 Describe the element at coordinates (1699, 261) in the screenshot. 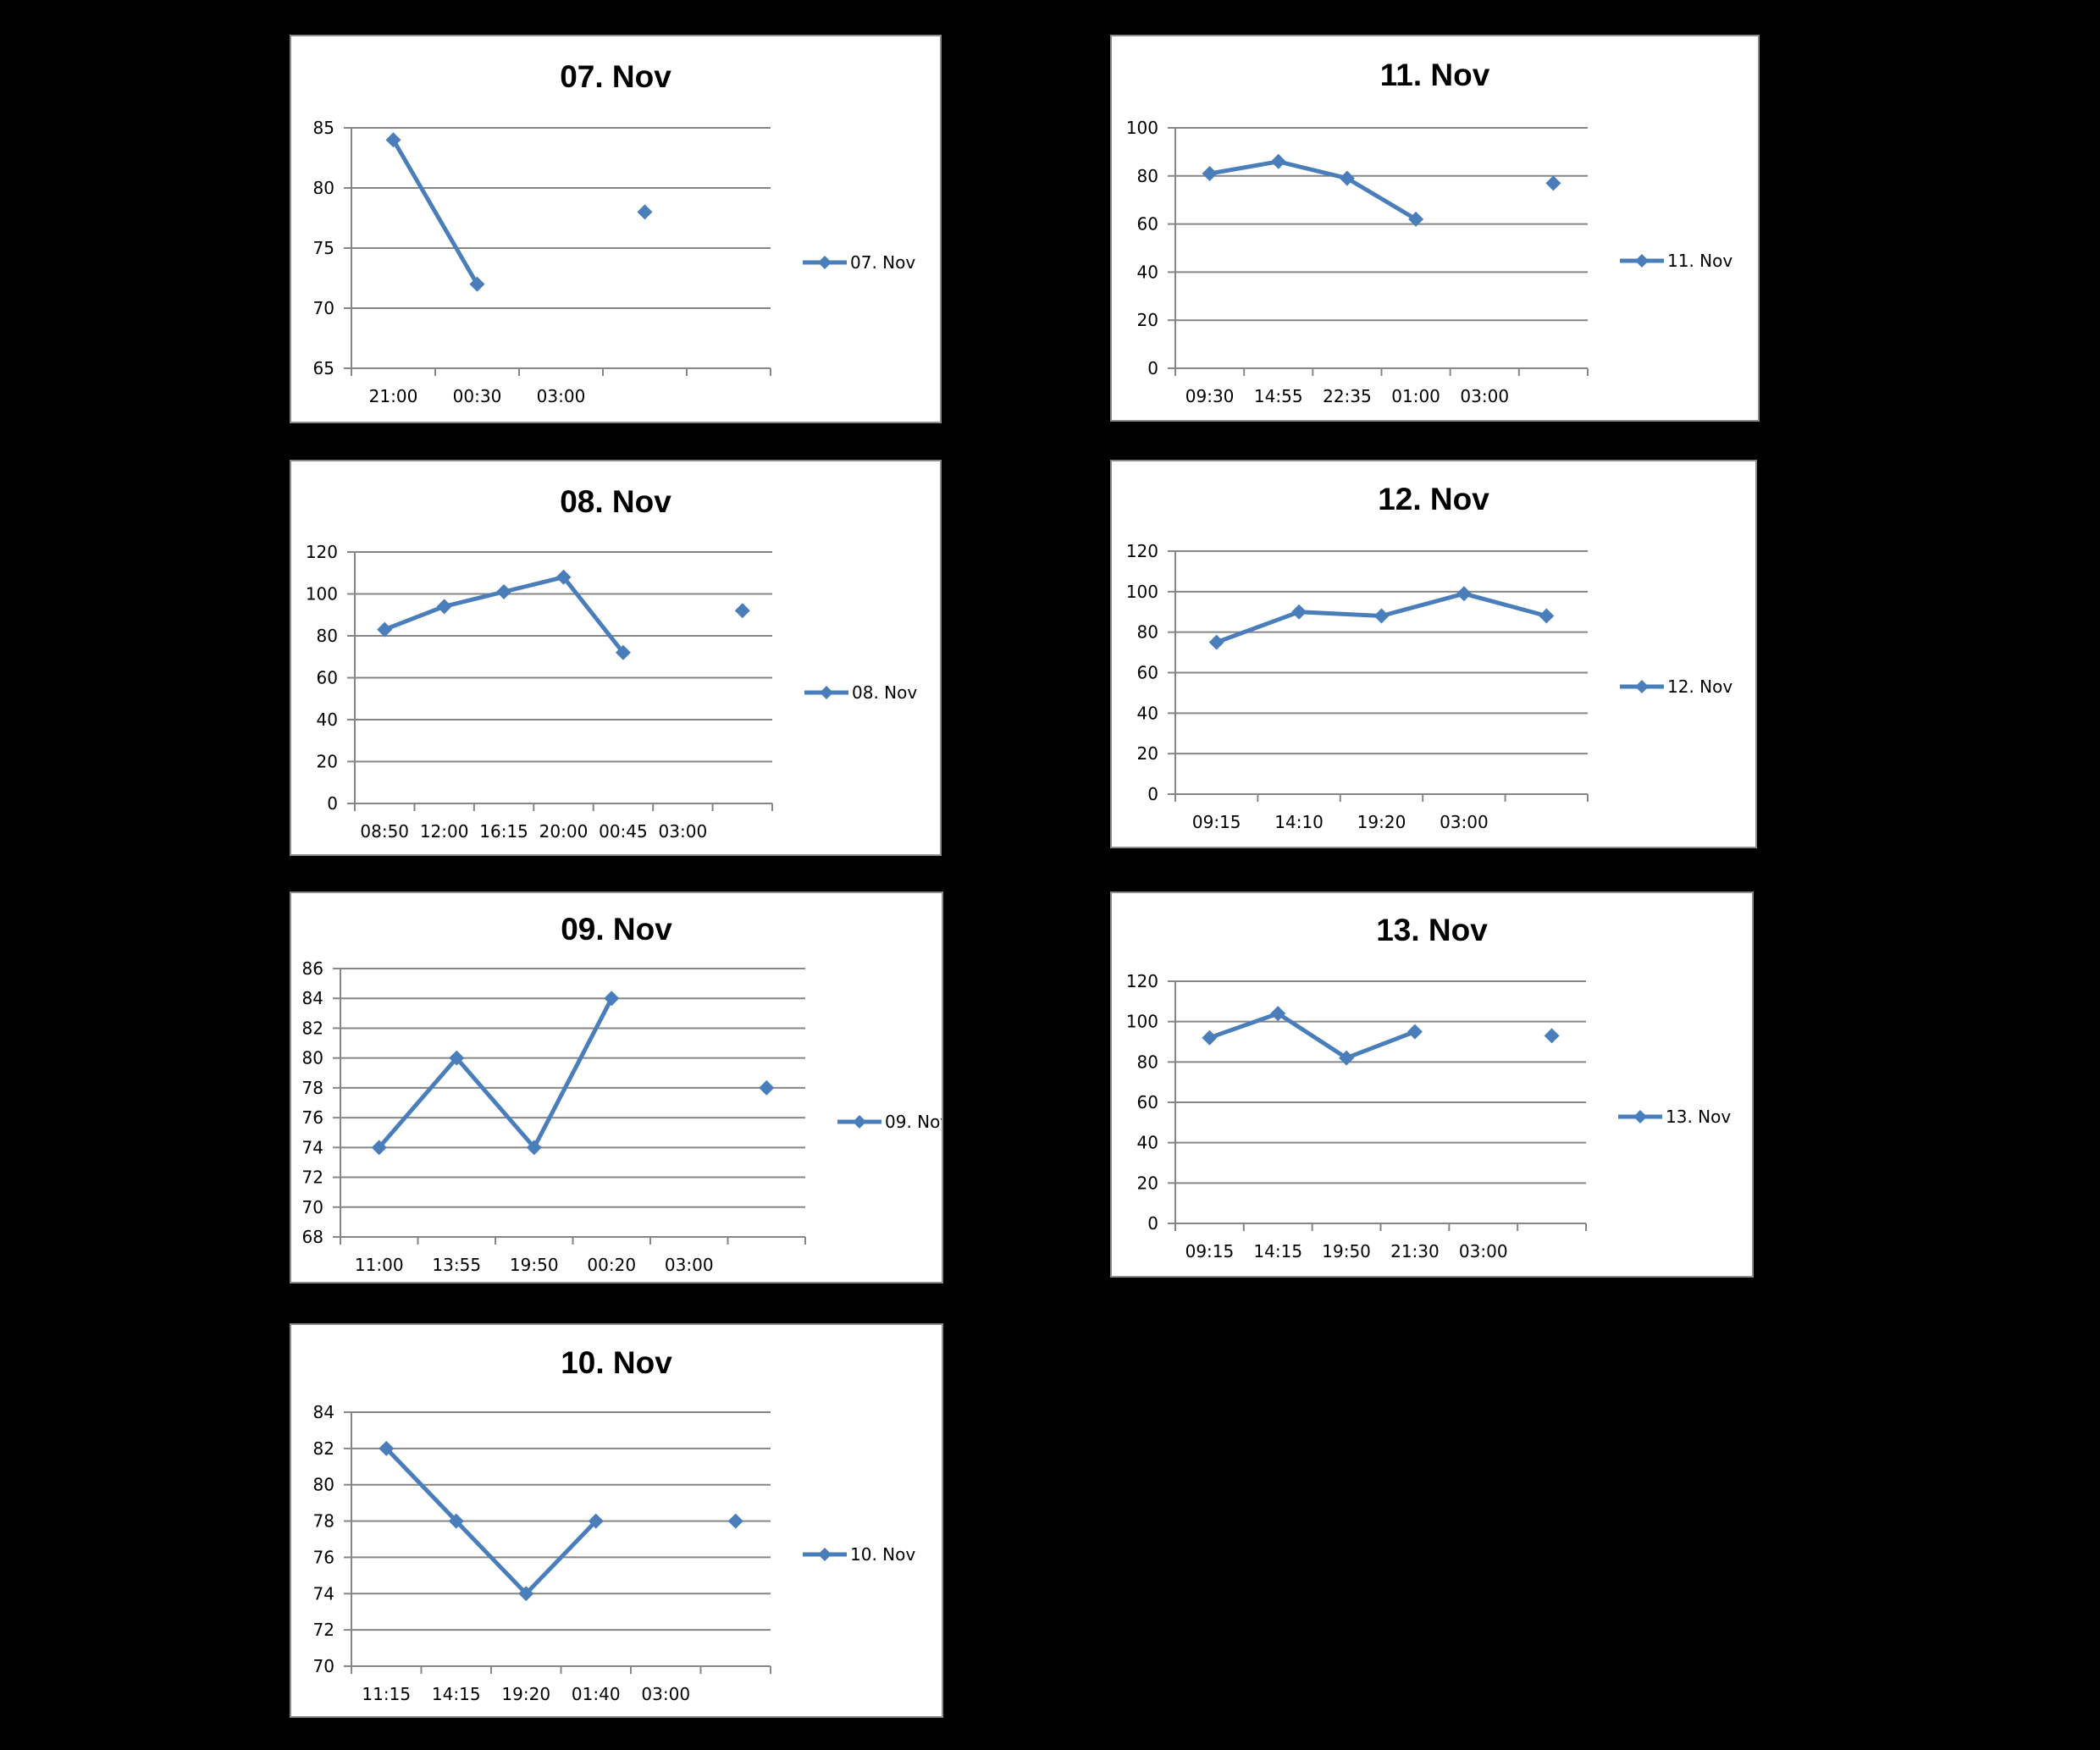

I see `legend-label: 11. Nov` at that location.